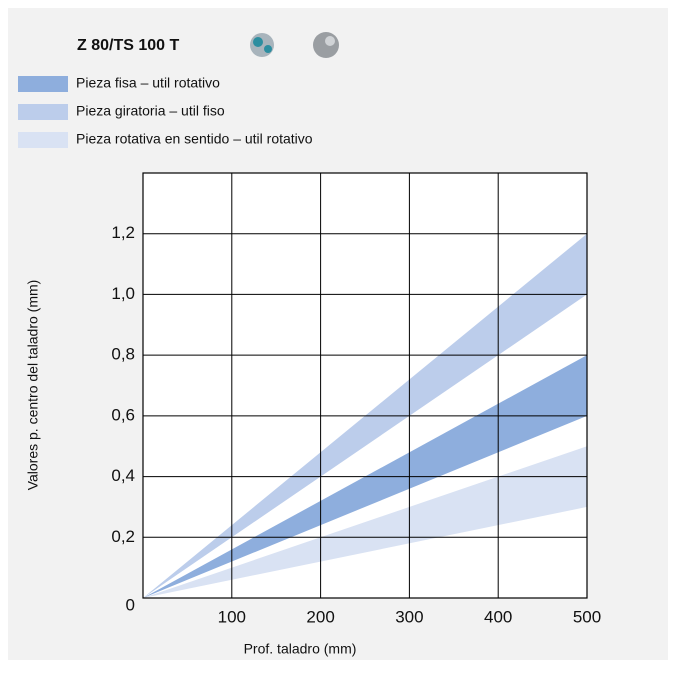 The image size is (678, 678). What do you see at coordinates (33, 385) in the screenshot?
I see `y-axis-label: Valores p. centro del taladro (mm)` at bounding box center [33, 385].